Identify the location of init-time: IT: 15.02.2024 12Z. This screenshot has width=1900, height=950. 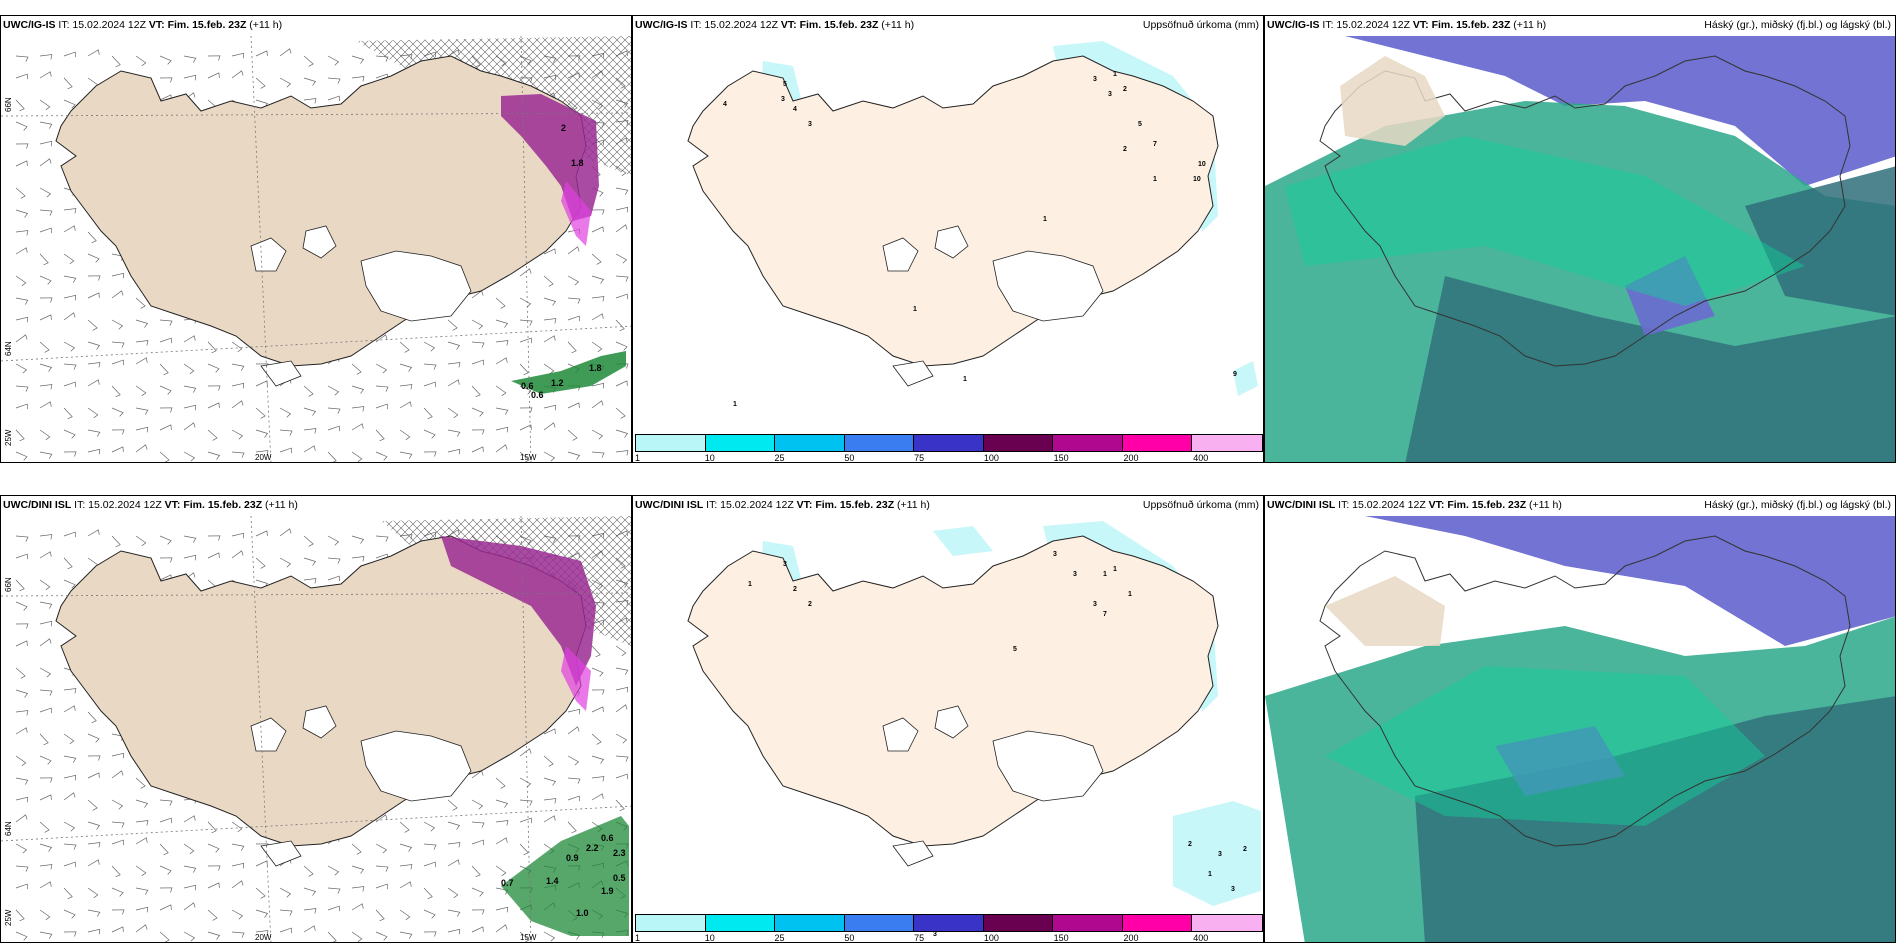
(1366, 25).